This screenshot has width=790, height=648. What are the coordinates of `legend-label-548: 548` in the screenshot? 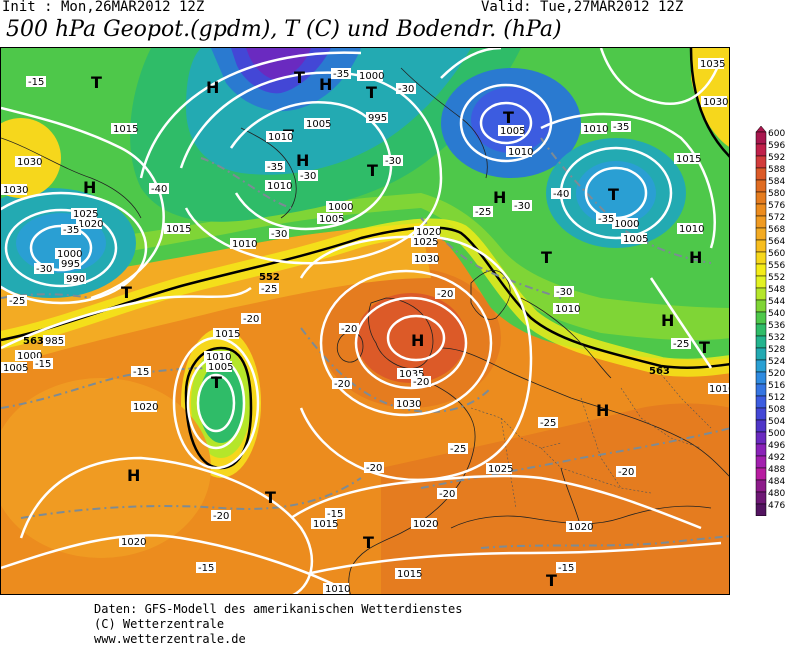 It's located at (776, 290).